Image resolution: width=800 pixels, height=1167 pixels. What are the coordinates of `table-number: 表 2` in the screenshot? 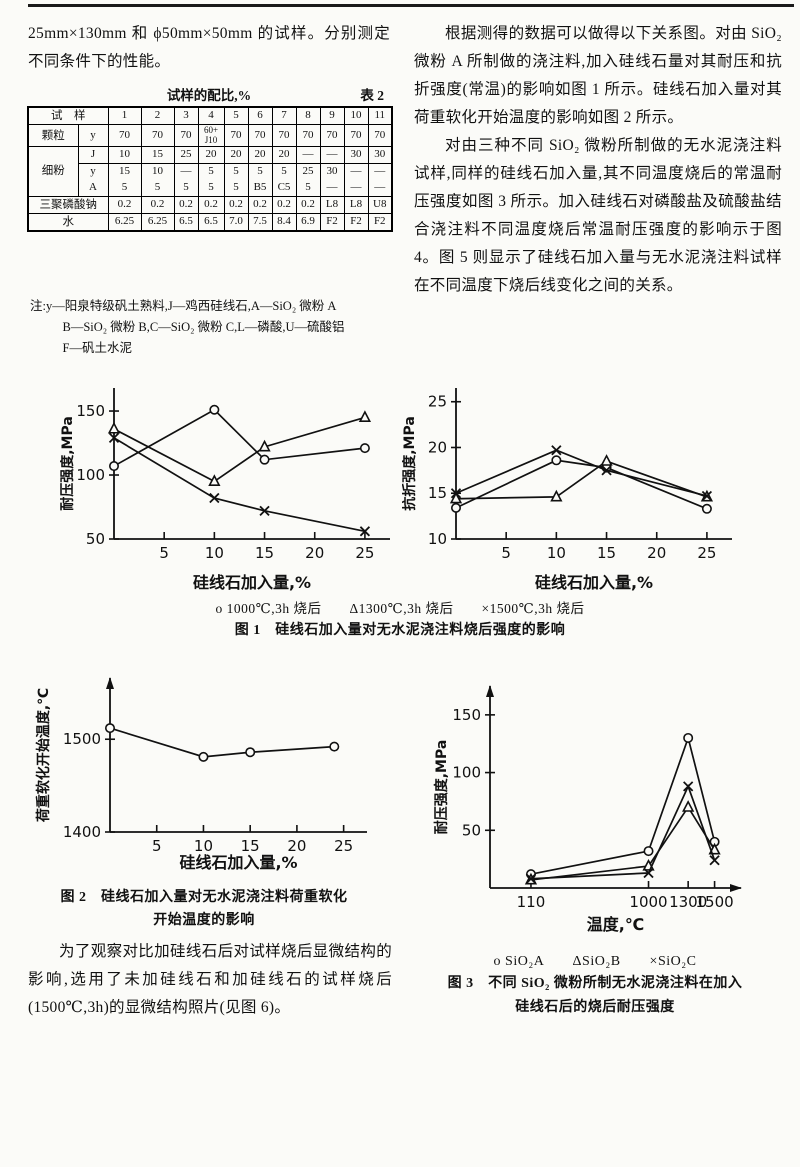 It's located at (372, 95).